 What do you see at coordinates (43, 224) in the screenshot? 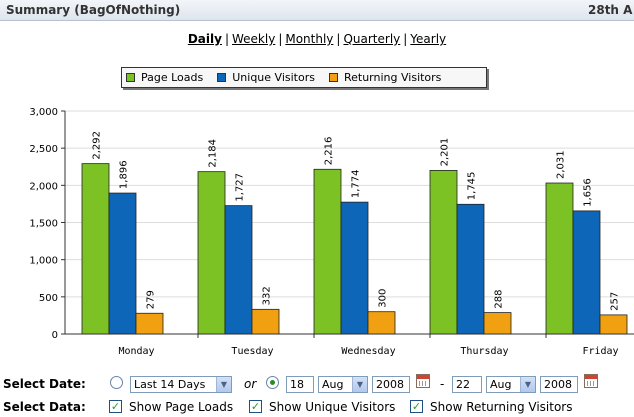
I see `y-tick-label: 1,500` at bounding box center [43, 224].